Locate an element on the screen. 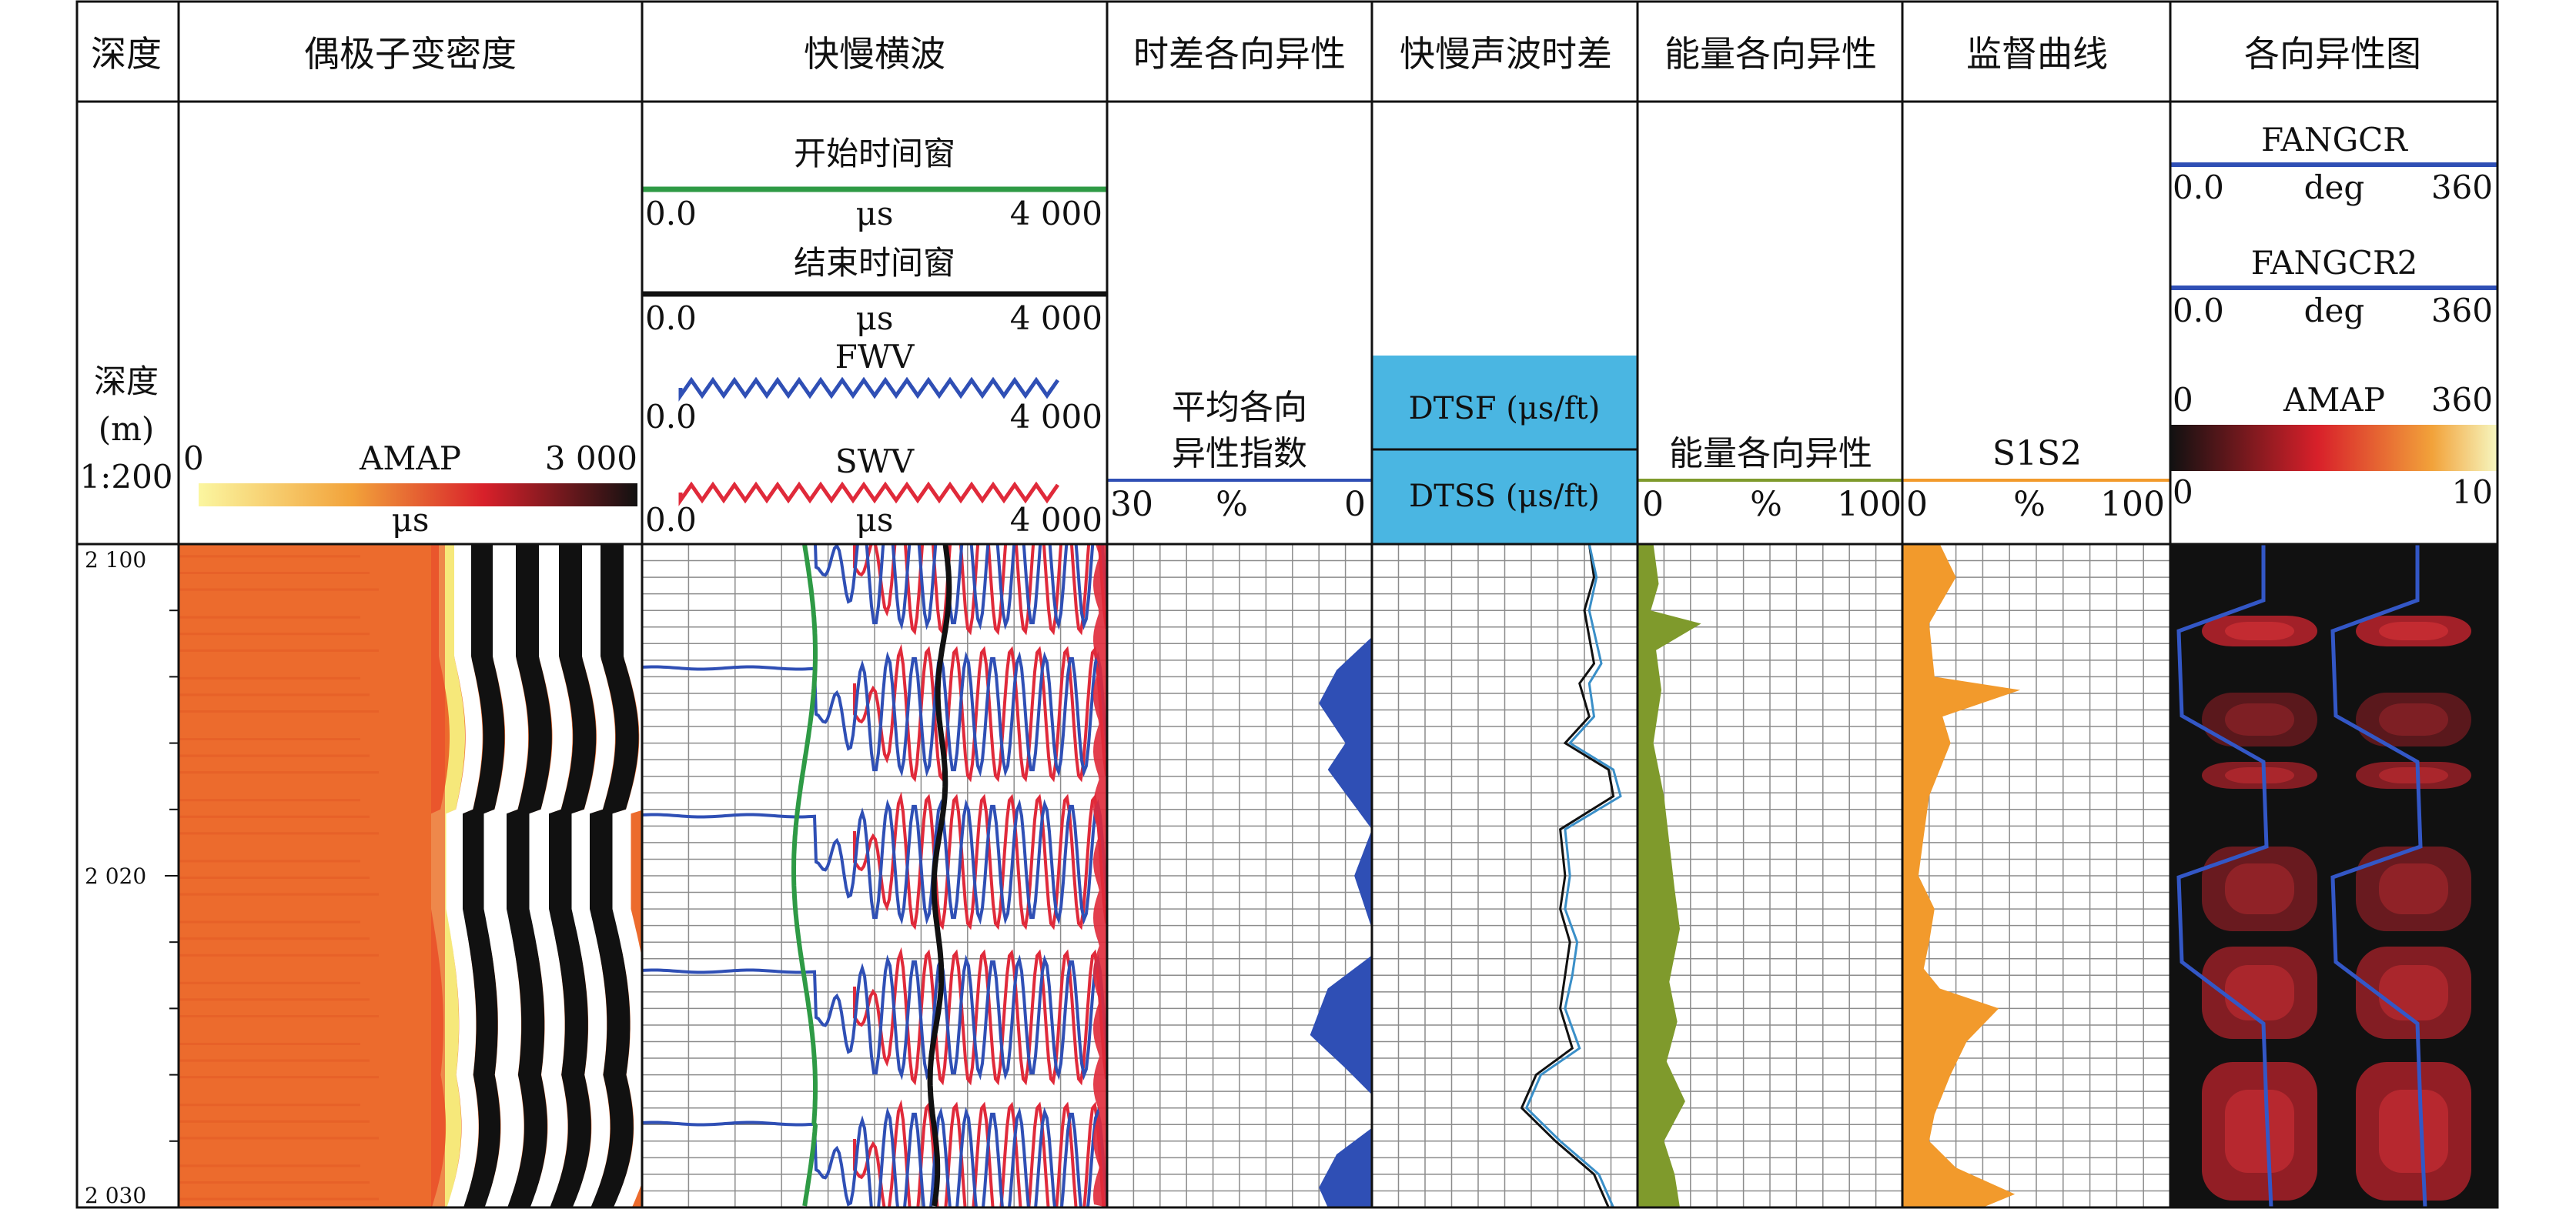 The image size is (2576, 1209). shear-swv-min: 0.0 is located at coordinates (671, 520).